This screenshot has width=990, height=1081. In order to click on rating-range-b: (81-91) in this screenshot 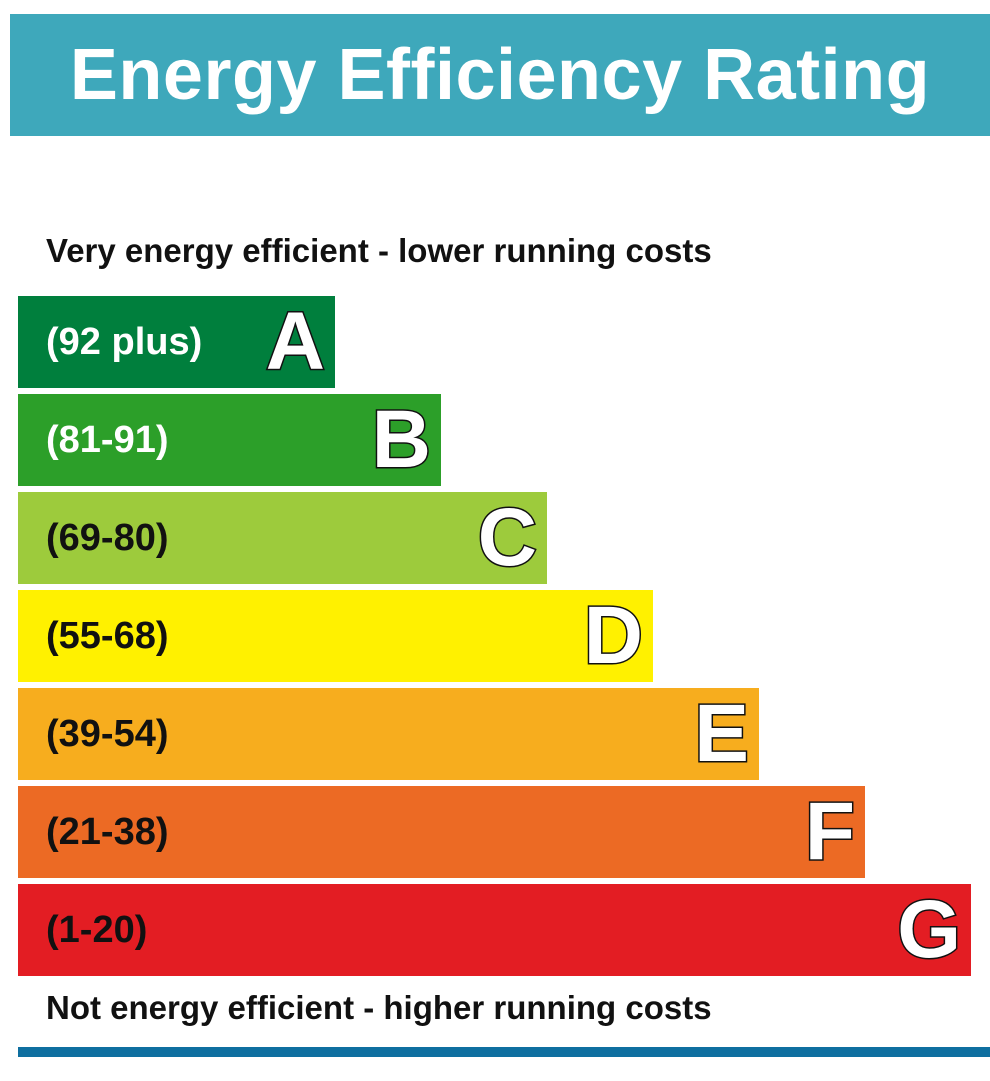, I will do `click(107, 439)`.